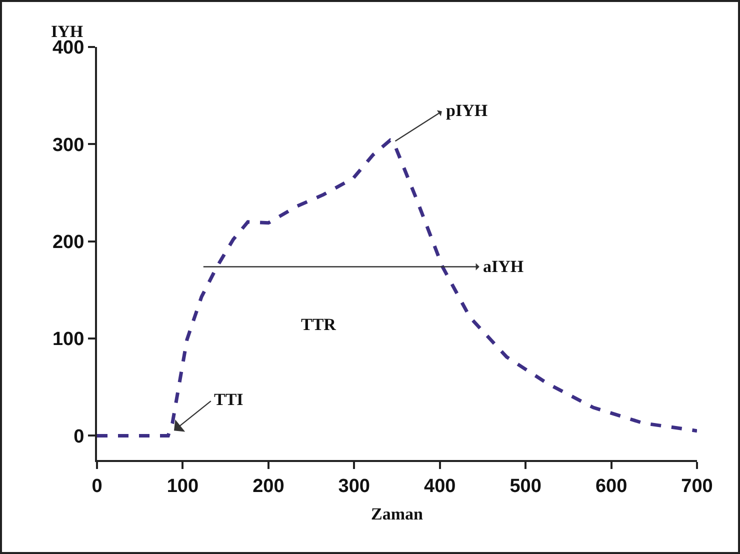 The height and width of the screenshot is (554, 740). What do you see at coordinates (397, 514) in the screenshot?
I see `x-axis-title: Zaman` at bounding box center [397, 514].